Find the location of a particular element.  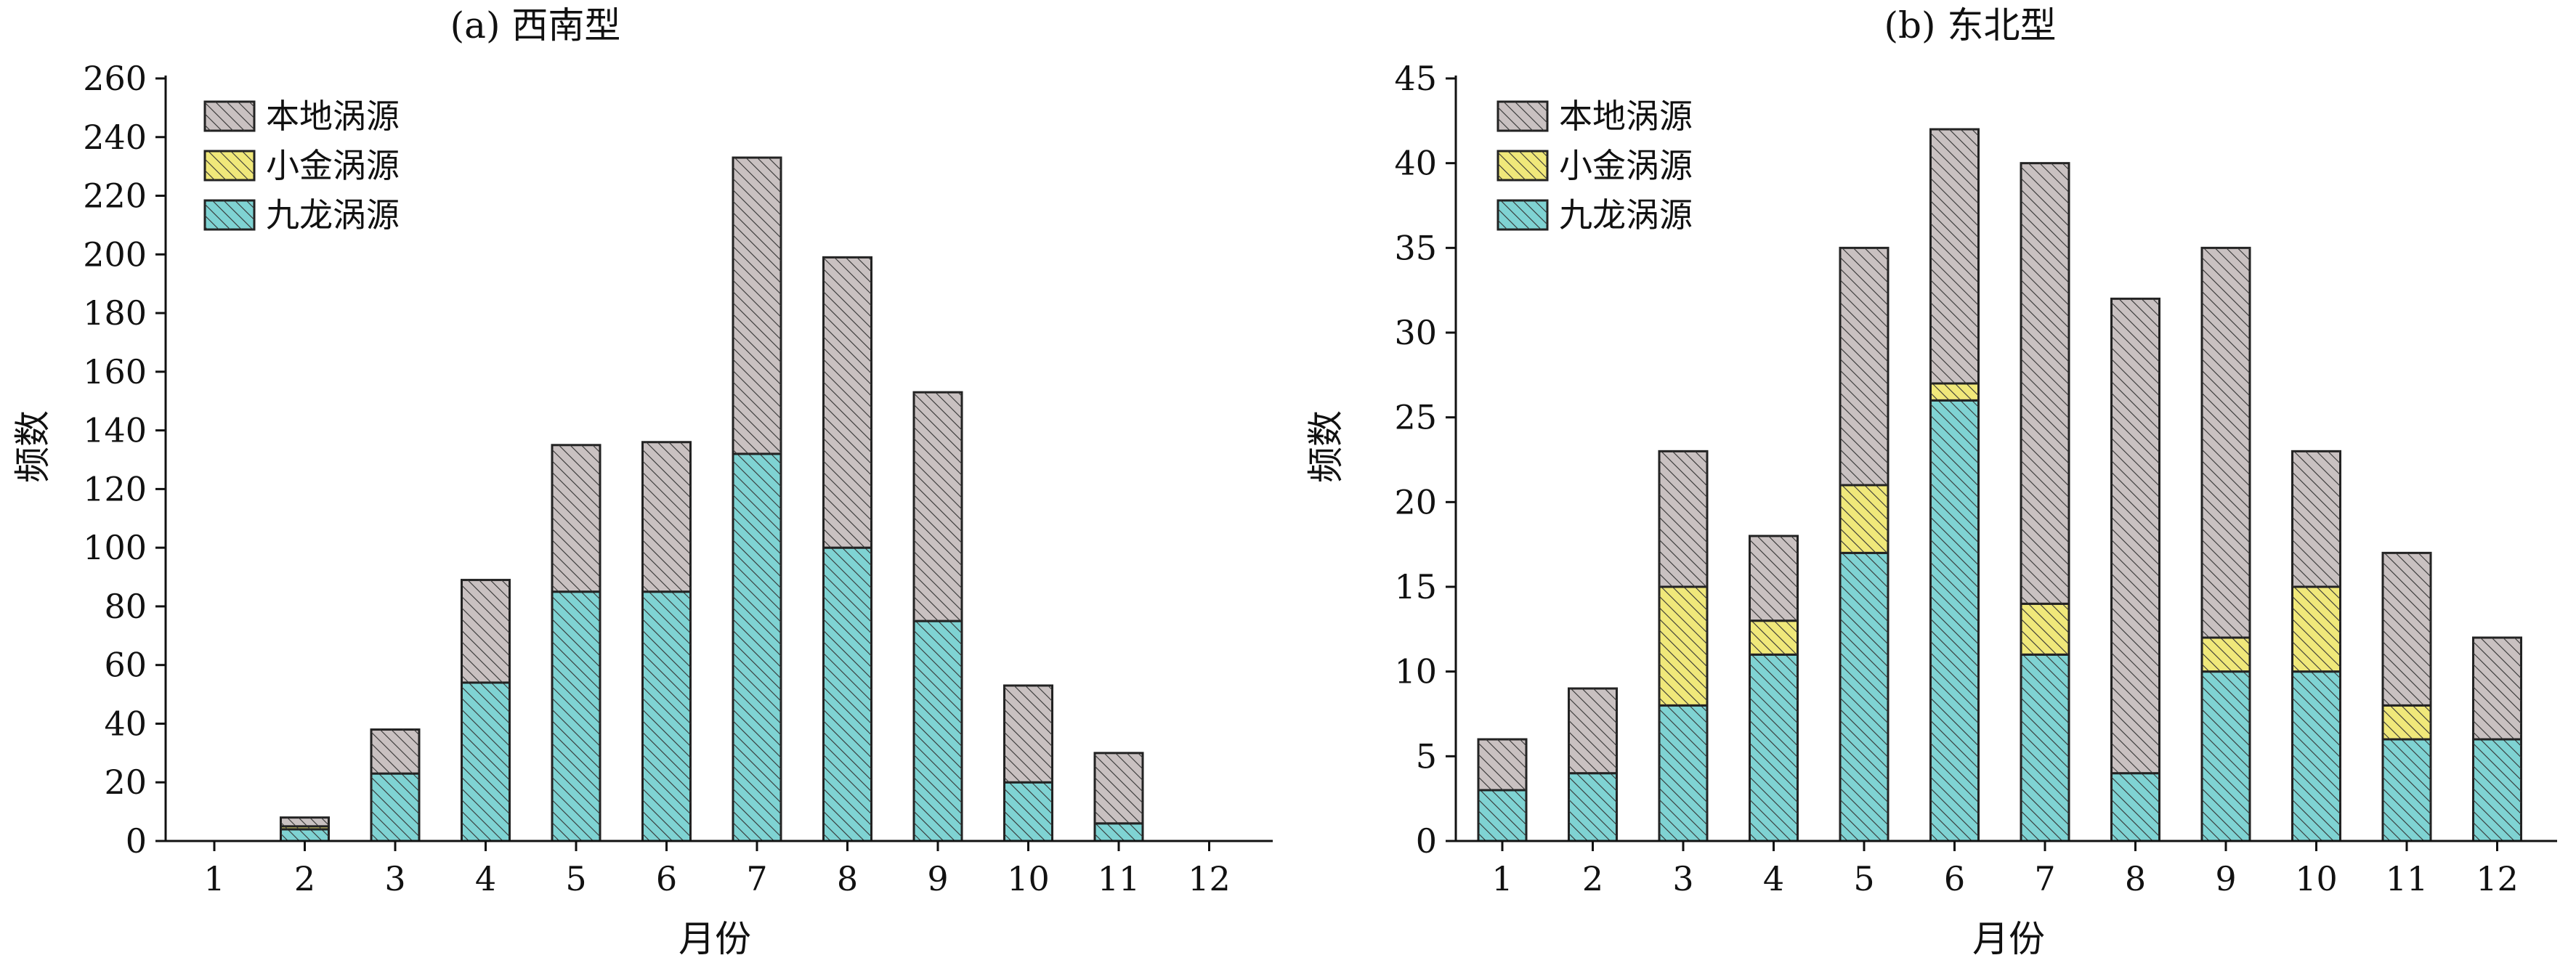

x-tick-label: 8 is located at coordinates (848, 878).